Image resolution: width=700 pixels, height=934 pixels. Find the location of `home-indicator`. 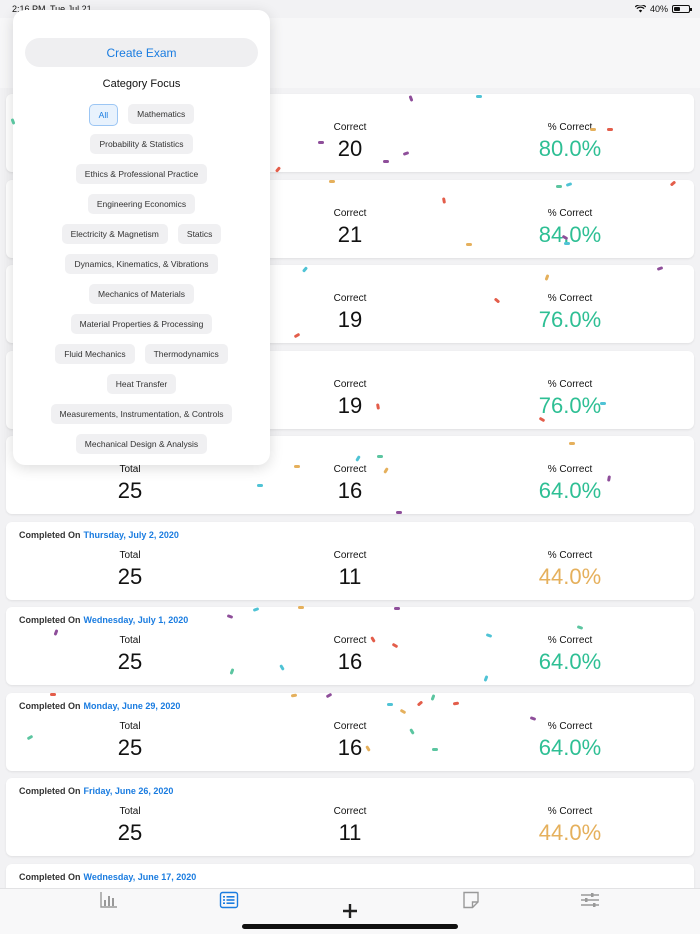

home-indicator is located at coordinates (350, 926).